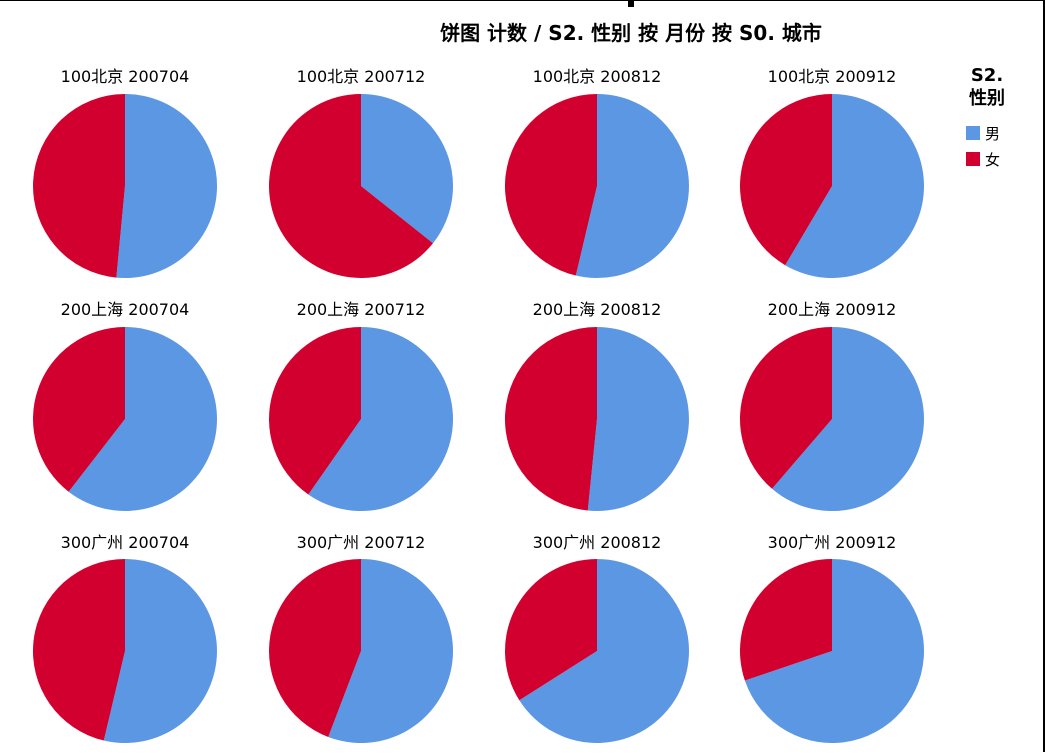 The height and width of the screenshot is (753, 1045). Describe the element at coordinates (973, 159) in the screenshot. I see `legend-swatch-female` at that location.